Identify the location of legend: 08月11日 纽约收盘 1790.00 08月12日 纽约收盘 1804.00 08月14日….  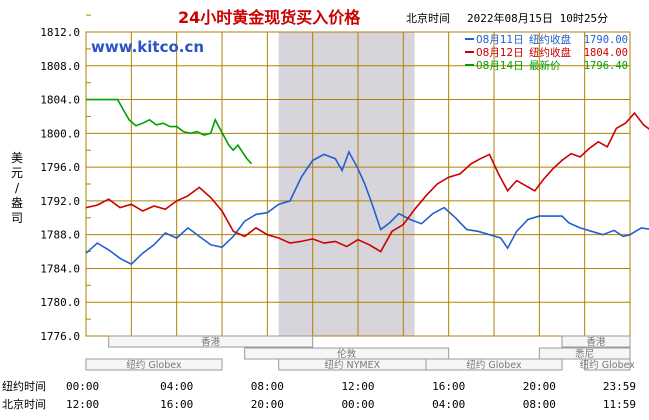
(546, 52).